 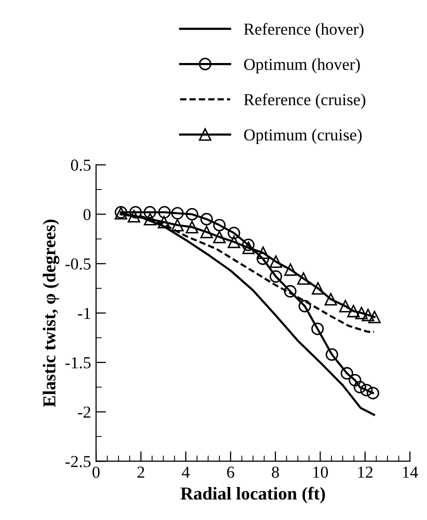 What do you see at coordinates (96, 472) in the screenshot?
I see `x-tick-label: 0` at bounding box center [96, 472].